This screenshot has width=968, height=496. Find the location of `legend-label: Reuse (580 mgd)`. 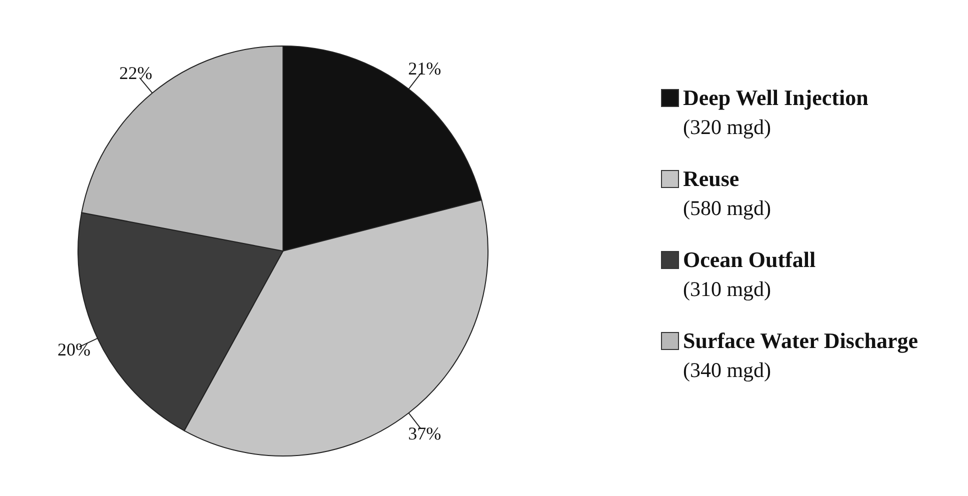

legend-label: Reuse (580 mgd) is located at coordinates (727, 193).